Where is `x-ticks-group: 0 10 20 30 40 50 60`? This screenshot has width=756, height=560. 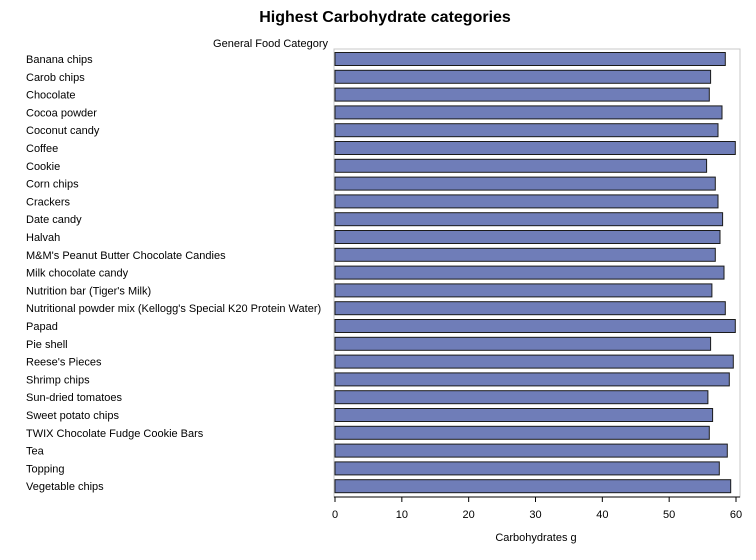 x-ticks-group: 0 10 20 30 40 50 60 is located at coordinates (537, 509).